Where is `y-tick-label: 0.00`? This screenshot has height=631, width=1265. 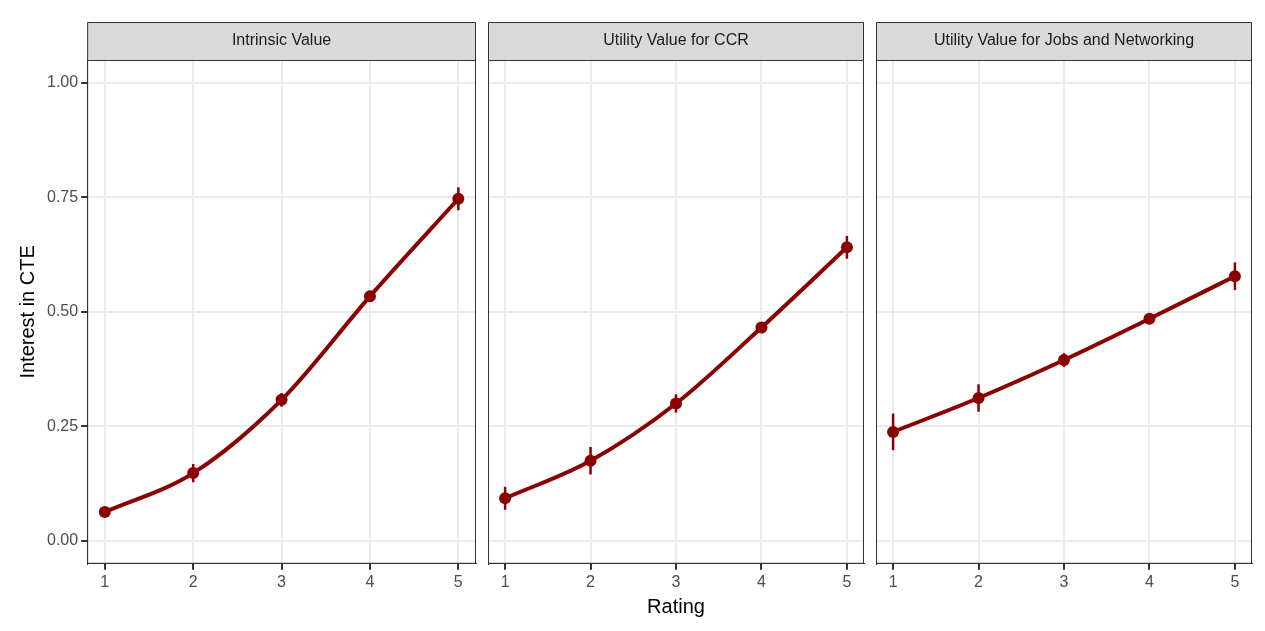 y-tick-label: 0.00 is located at coordinates (63, 540).